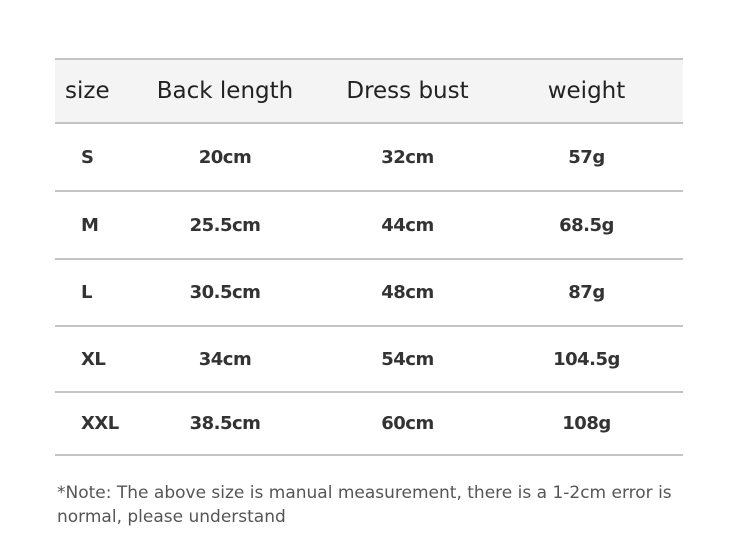 The width and height of the screenshot is (749, 553). Describe the element at coordinates (407, 423) in the screenshot. I see `cell-dress-bust: 60cm` at that location.